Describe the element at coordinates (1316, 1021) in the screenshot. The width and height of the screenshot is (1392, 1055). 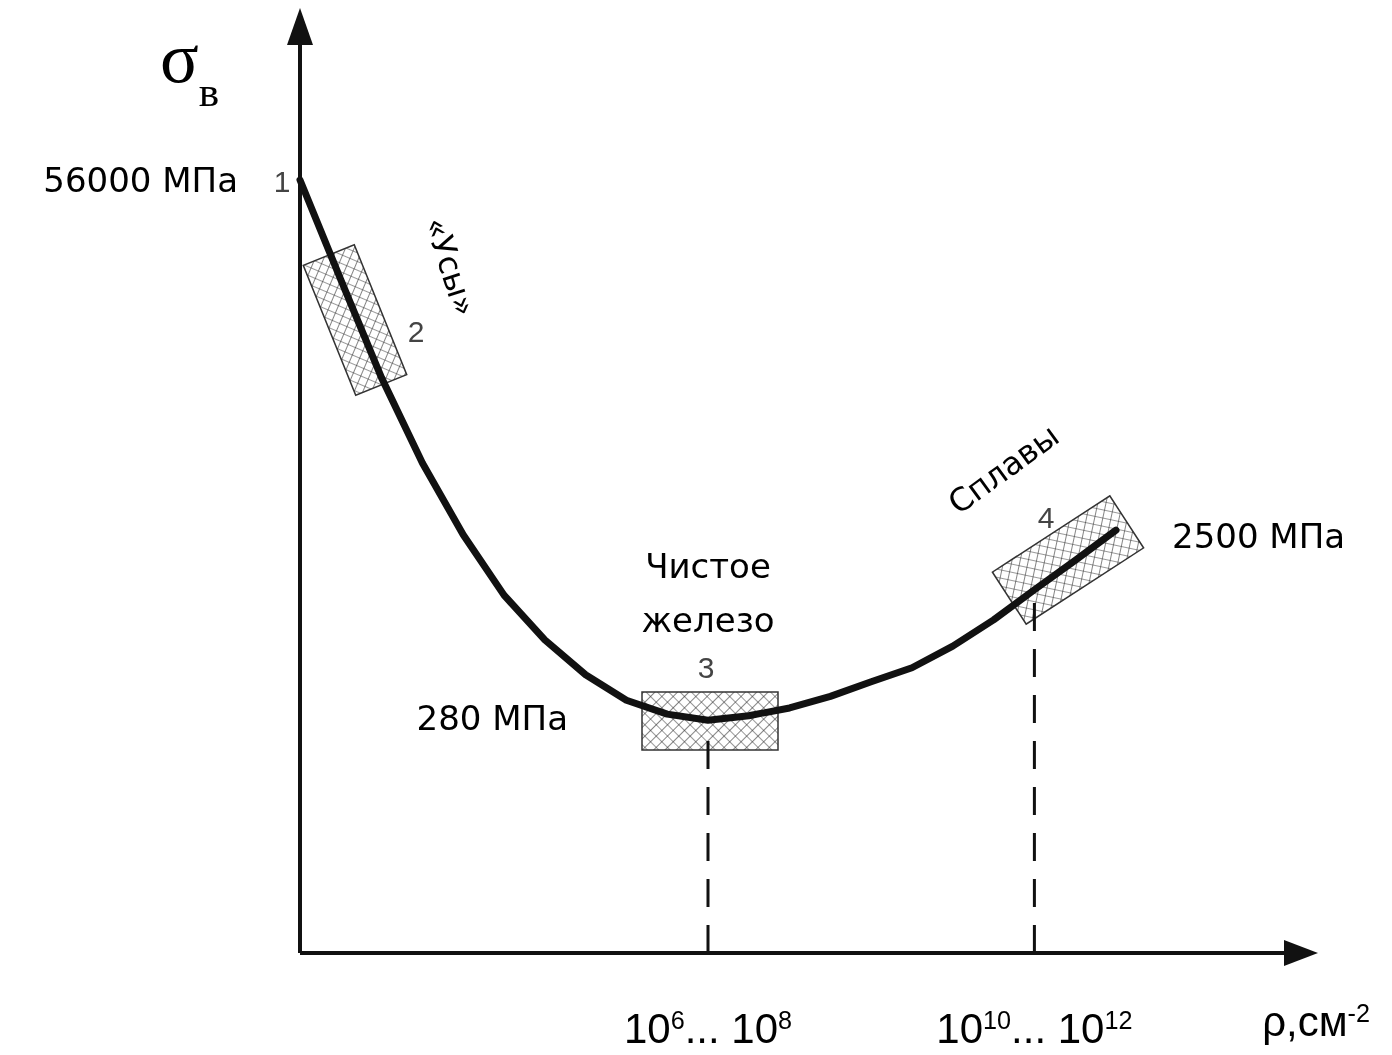
I see `x-axis-title: ρ,см$^{-2}$` at that location.